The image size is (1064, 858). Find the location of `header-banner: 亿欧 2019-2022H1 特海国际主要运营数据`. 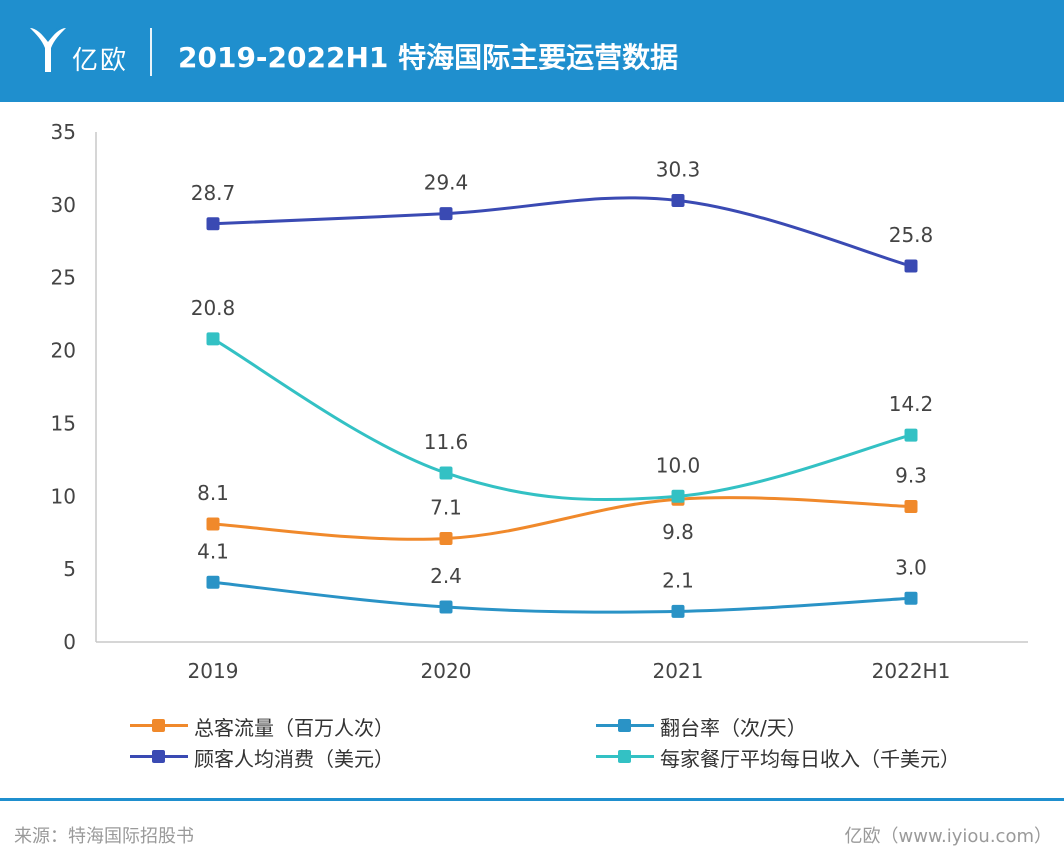

header-banner: 亿欧 2019-2022H1 特海国际主要运营数据 is located at coordinates (532, 51).